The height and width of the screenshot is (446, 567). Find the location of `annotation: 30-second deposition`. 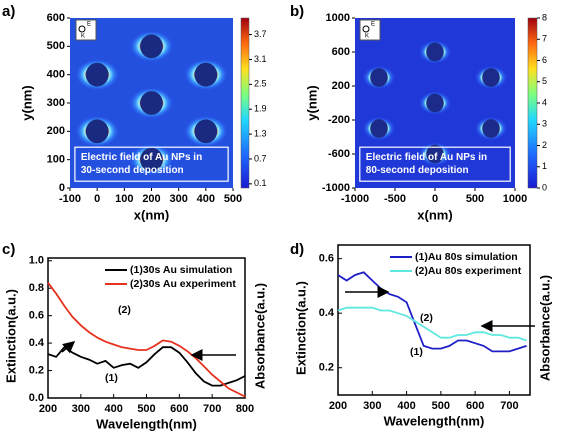

annotation: 30-second deposition is located at coordinates (132, 170).